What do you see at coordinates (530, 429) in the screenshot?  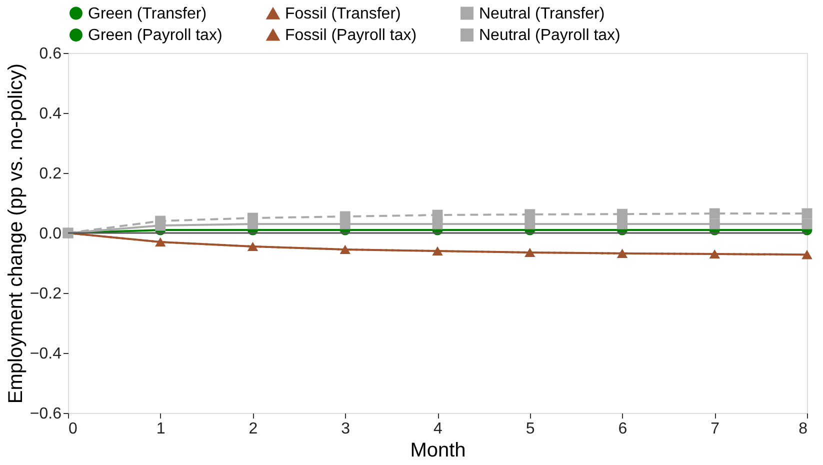 I see `x-tick-label: 5` at bounding box center [530, 429].